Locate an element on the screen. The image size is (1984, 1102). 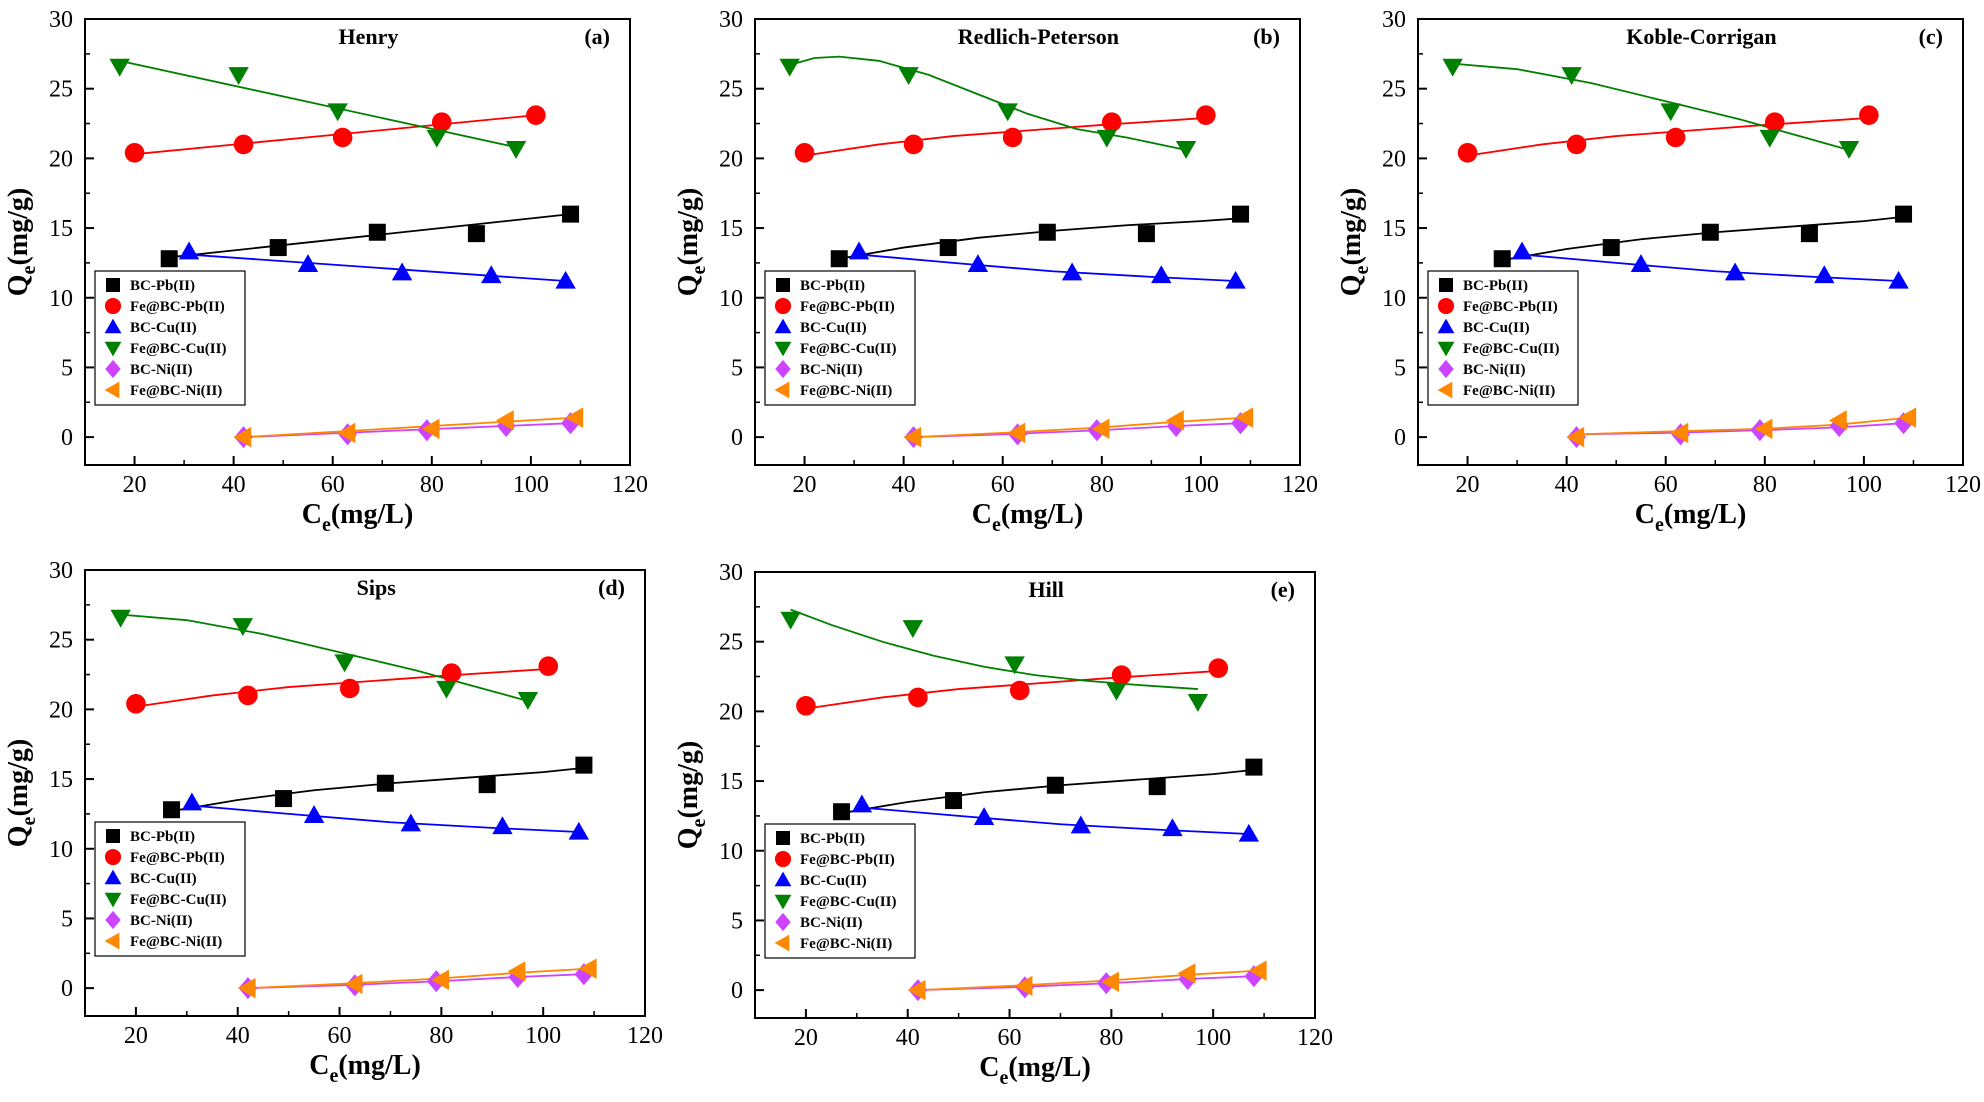
x-tick-label: 120 is located at coordinates (1315, 1038).